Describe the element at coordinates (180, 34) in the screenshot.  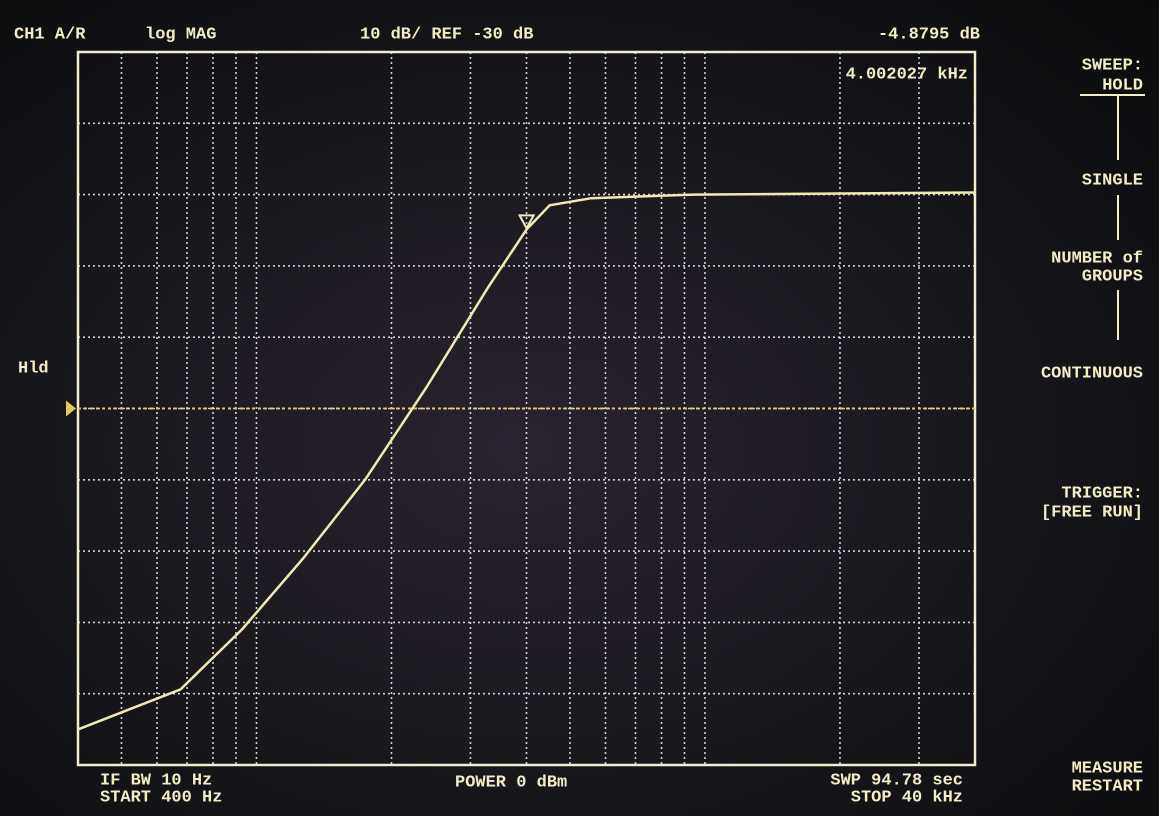
I see `format: log MAG` at that location.